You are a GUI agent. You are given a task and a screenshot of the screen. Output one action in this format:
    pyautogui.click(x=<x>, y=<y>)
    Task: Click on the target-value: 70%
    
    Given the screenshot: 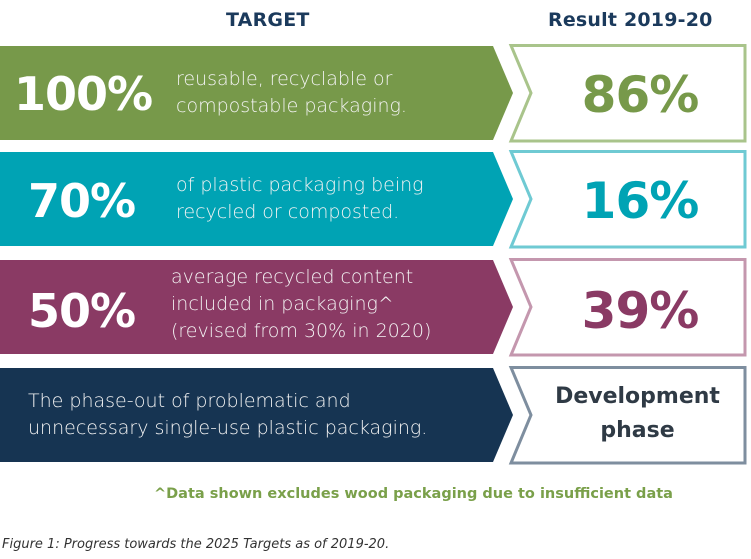 What is the action you would take?
    pyautogui.click(x=82, y=201)
    